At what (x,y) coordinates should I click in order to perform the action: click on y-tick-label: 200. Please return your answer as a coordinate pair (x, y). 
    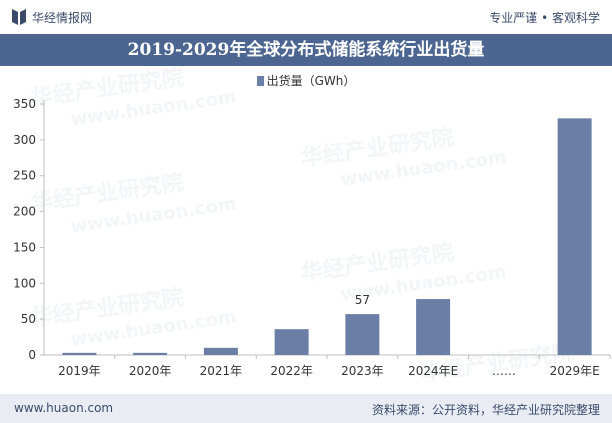
    Looking at the image, I should click on (24, 212).